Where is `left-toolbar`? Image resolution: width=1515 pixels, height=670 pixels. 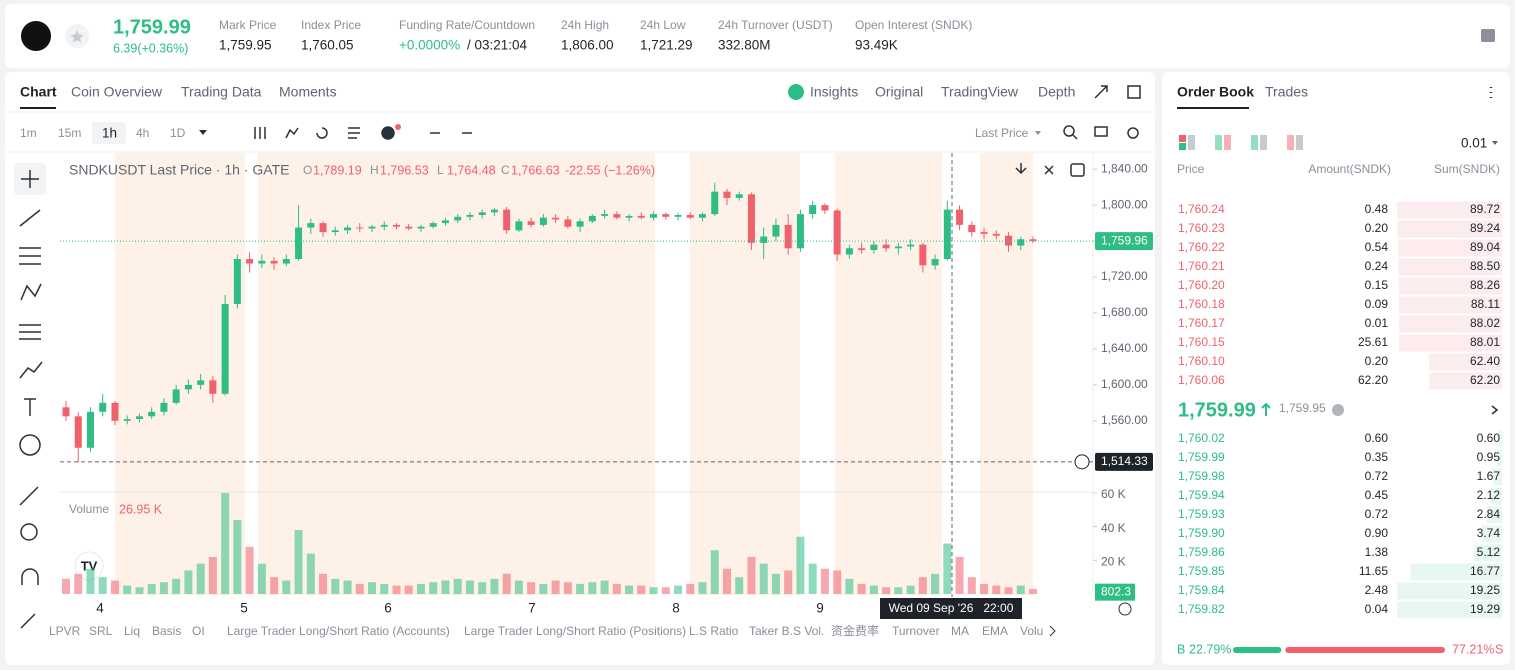 left-toolbar is located at coordinates (30, 396).